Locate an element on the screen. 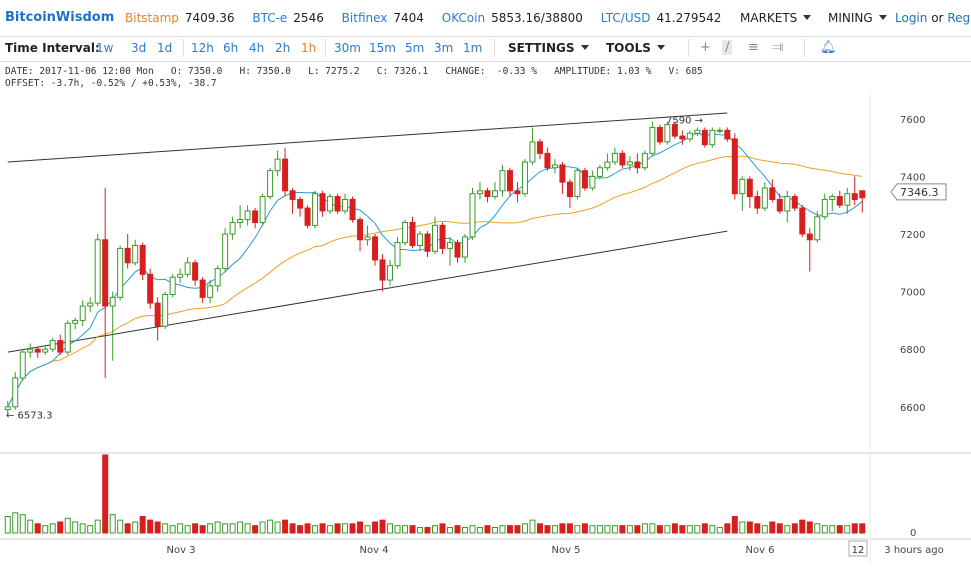 This screenshot has height=569, width=971. interval-3m: 3m is located at coordinates (444, 48).